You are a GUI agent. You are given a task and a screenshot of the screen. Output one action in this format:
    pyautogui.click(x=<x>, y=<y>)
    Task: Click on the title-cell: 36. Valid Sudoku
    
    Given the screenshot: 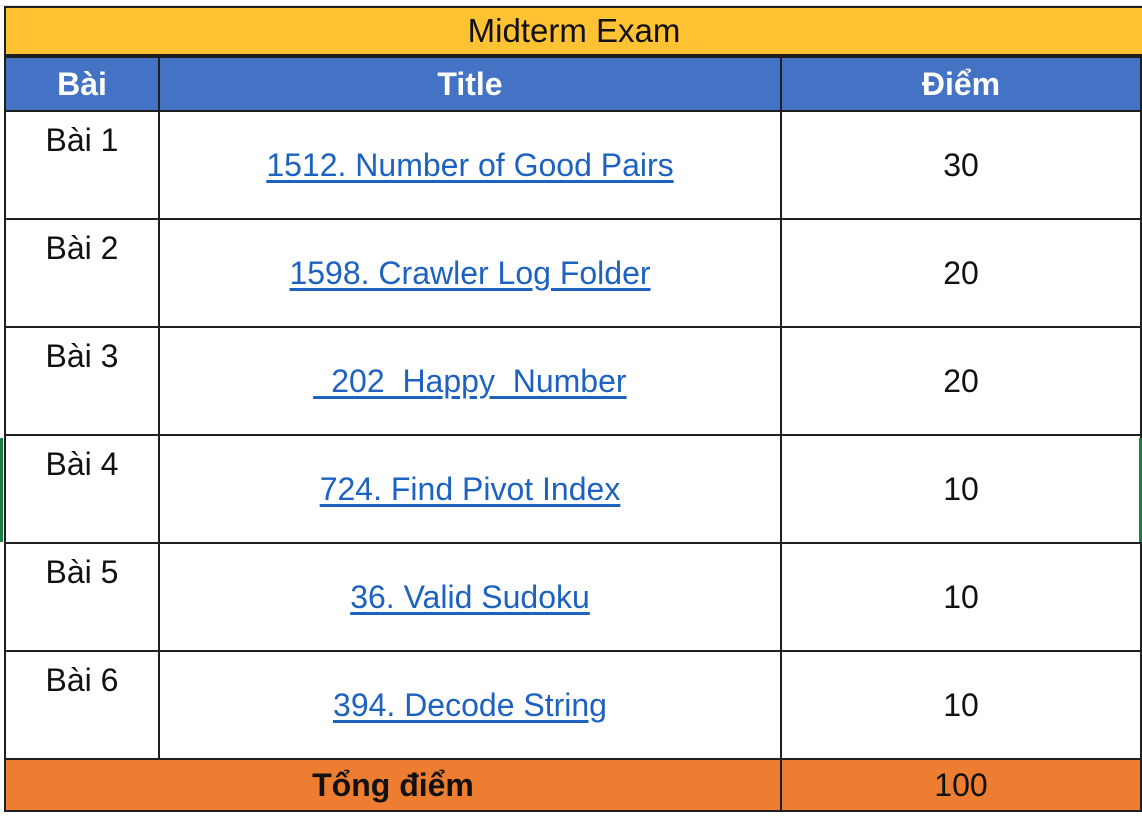 What is the action you would take?
    pyautogui.click(x=470, y=597)
    